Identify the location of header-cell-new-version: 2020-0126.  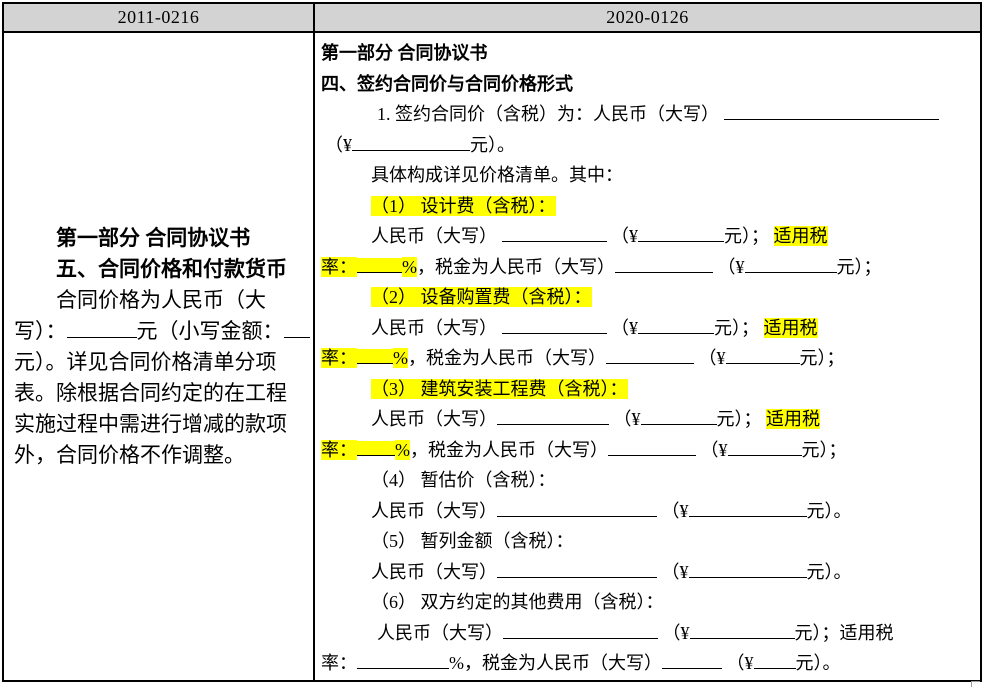
(647, 17).